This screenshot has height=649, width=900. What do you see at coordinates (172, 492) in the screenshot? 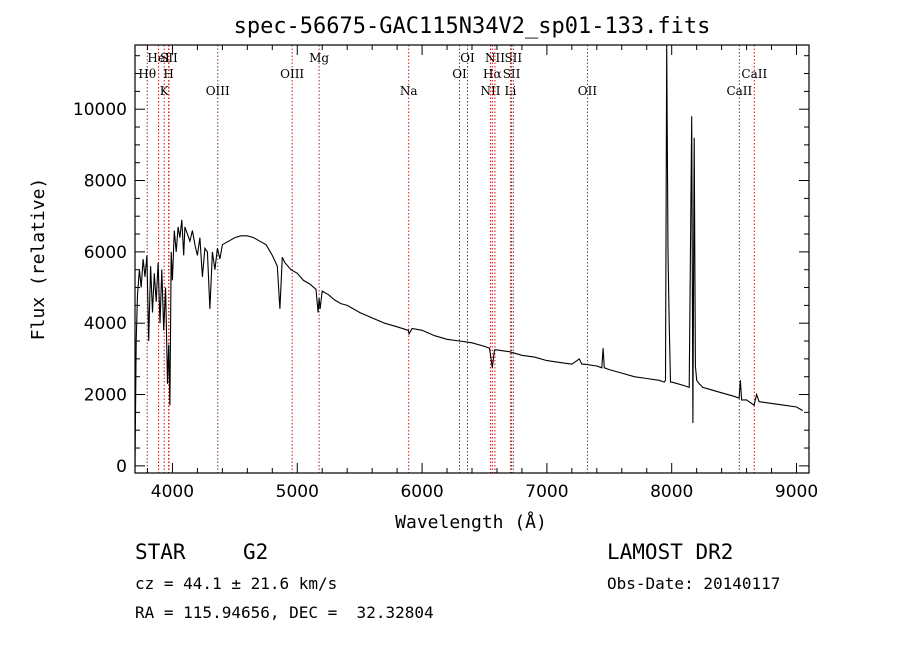
I see `x-tick-label-0: 4000` at bounding box center [172, 492].